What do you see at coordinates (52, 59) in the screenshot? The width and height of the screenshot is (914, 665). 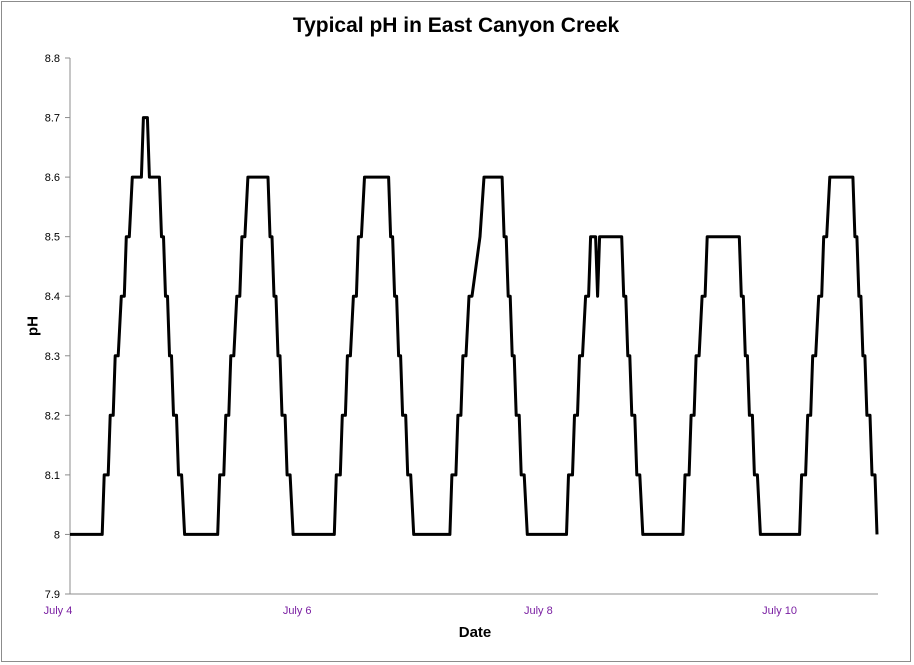 I see `y-tick-label: 8.8` at bounding box center [52, 59].